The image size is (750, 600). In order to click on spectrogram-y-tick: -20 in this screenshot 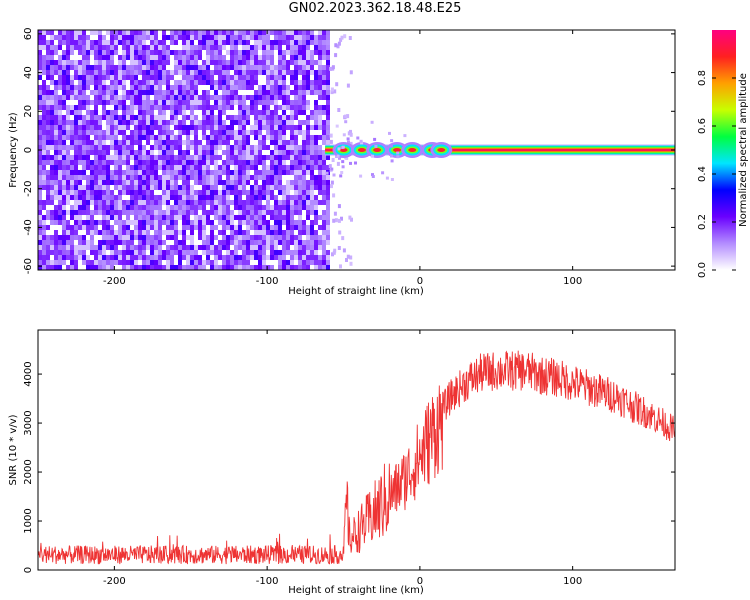, I will do `click(349, 189)`.